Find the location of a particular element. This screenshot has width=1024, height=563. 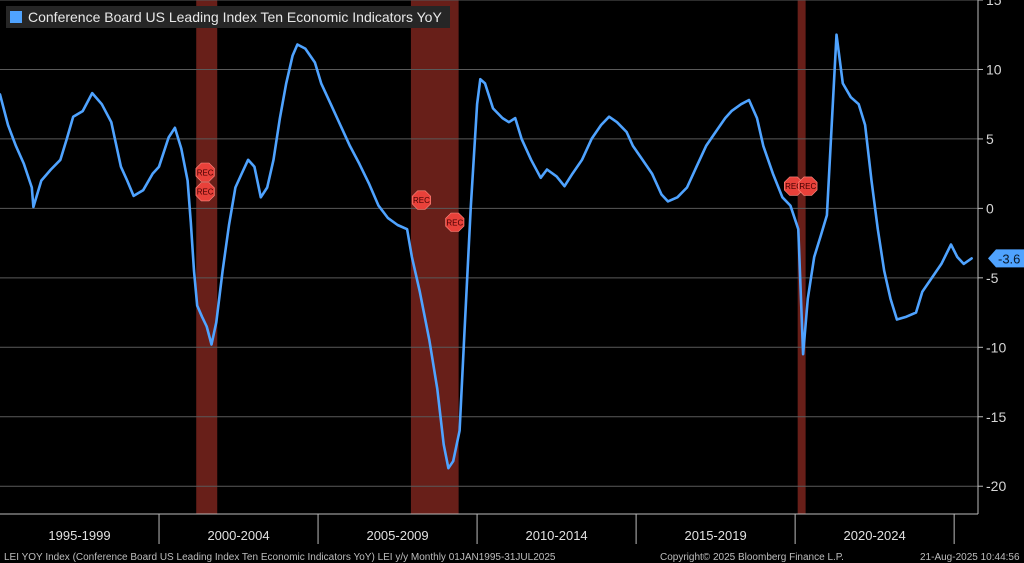

y-tick-label: 5 is located at coordinates (990, 139).